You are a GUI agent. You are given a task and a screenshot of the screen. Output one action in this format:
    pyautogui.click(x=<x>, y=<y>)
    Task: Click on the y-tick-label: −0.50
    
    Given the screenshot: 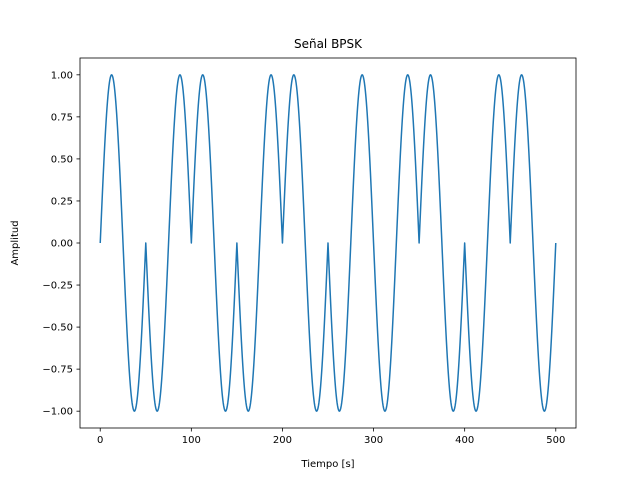 What is the action you would take?
    pyautogui.click(x=57, y=328)
    